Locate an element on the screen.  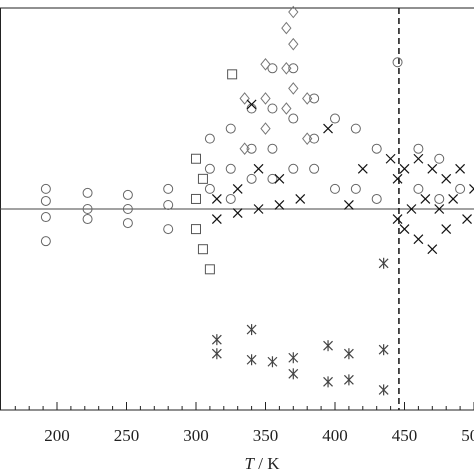
x-tick-label: 200 is located at coordinates (57, 435).